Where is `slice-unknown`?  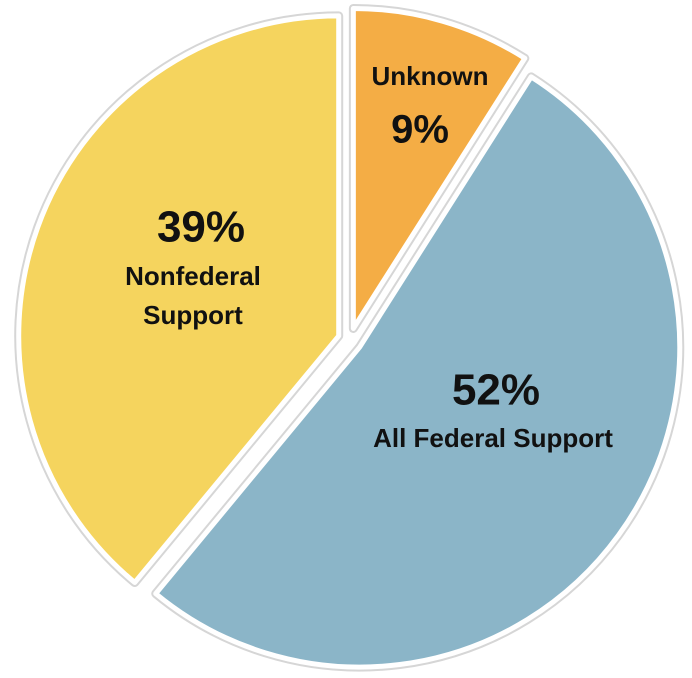 slice-unknown is located at coordinates (439, 168).